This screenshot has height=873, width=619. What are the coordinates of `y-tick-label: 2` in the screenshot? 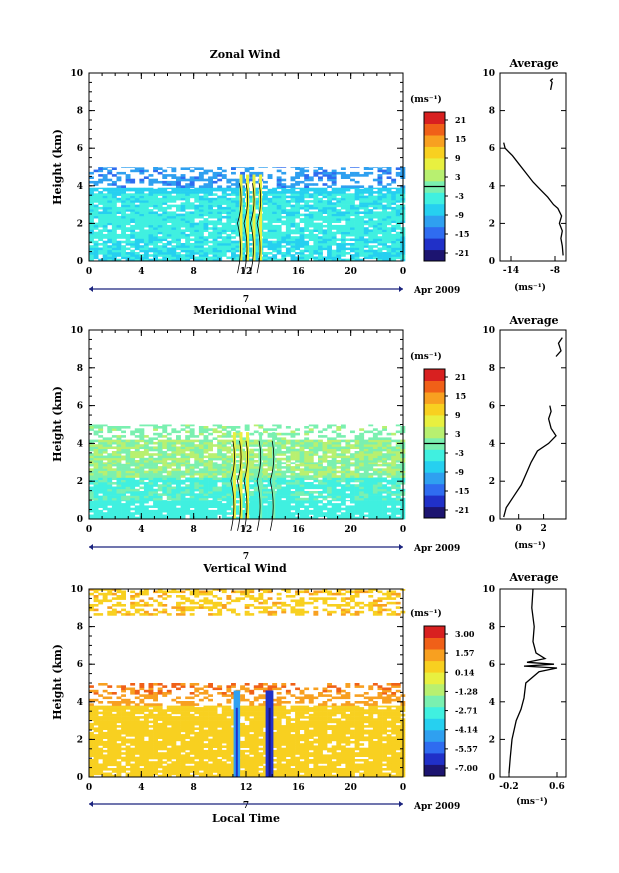 It's located at (80, 482).